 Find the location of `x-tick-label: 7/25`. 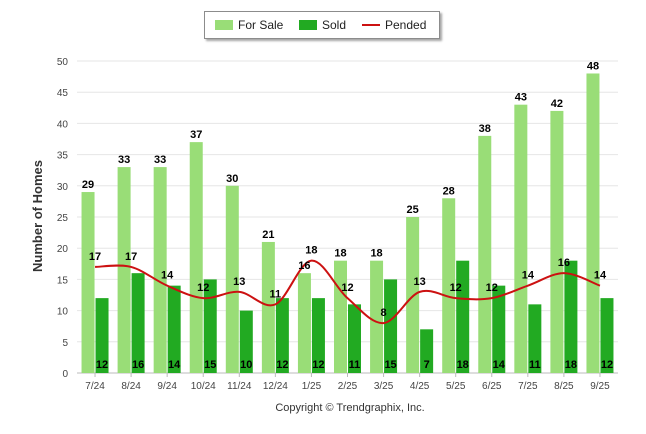

x-tick-label: 7/25 is located at coordinates (528, 386).